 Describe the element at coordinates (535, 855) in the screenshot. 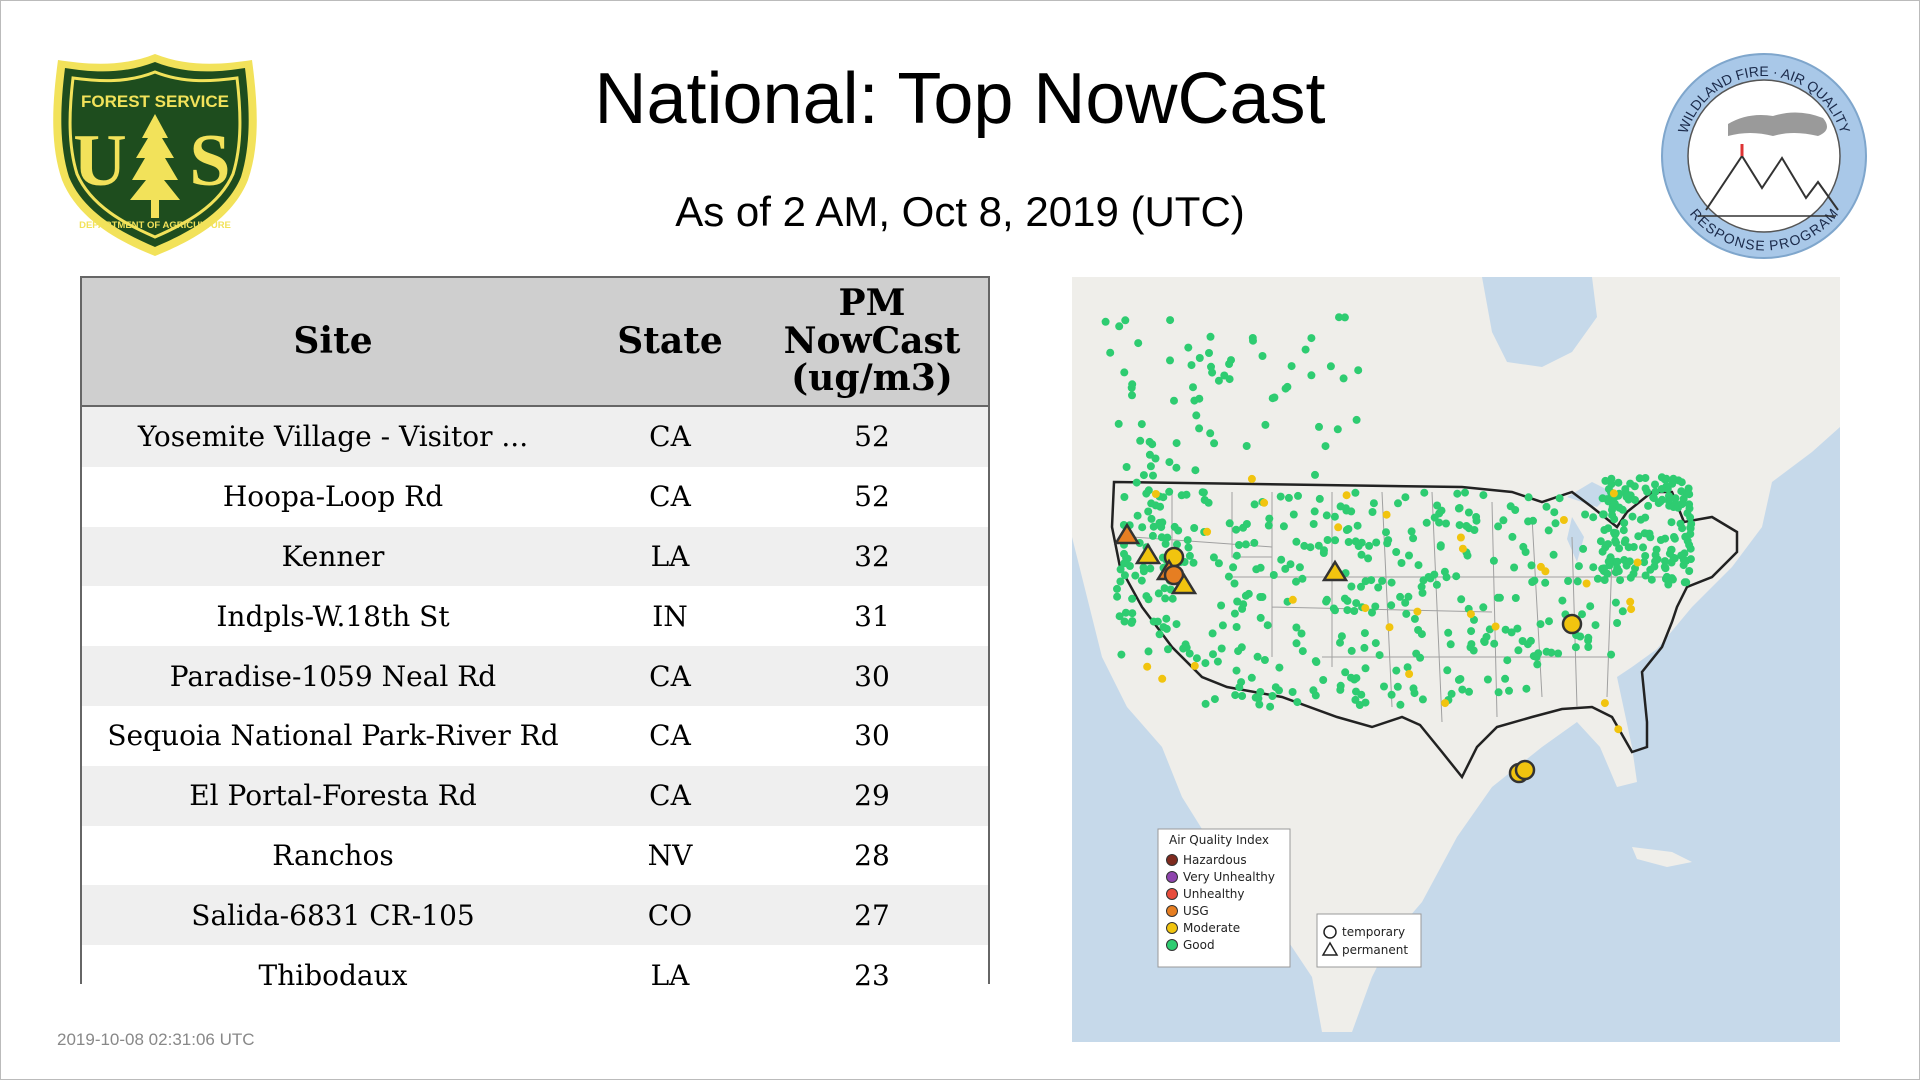

I see `table-row: Ranchos NV 28` at that location.